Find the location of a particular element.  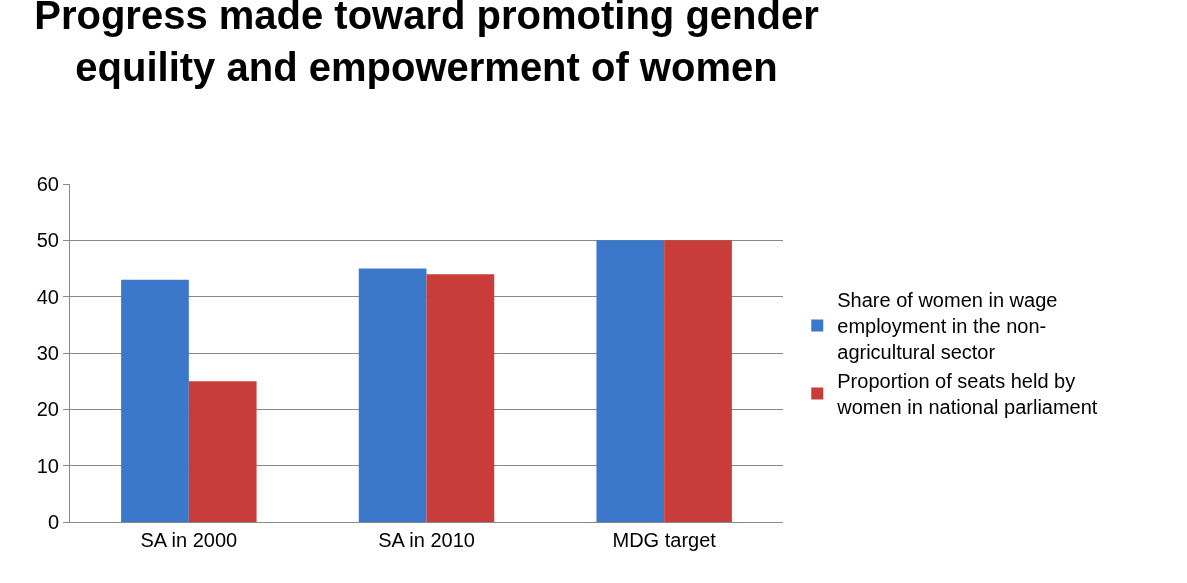

y-tick-label: 50 is located at coordinates (47, 240).